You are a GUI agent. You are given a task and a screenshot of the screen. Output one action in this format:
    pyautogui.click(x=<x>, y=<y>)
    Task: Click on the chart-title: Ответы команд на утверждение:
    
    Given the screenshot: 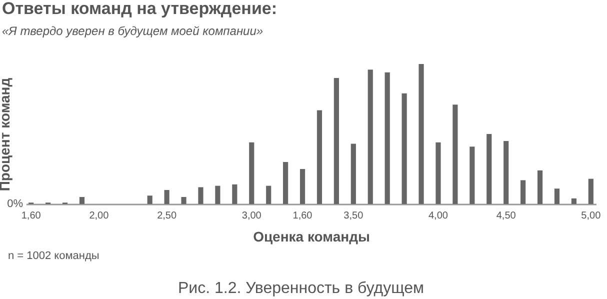 What is the action you would take?
    pyautogui.click(x=140, y=9)
    